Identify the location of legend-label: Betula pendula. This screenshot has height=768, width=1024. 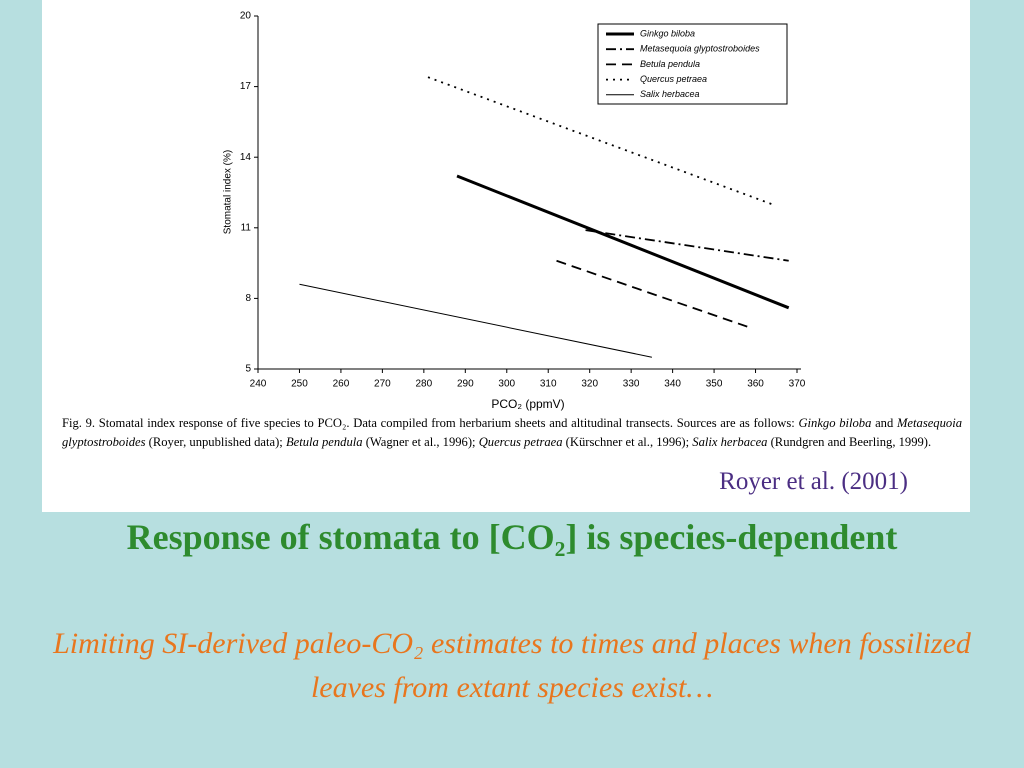
(670, 64).